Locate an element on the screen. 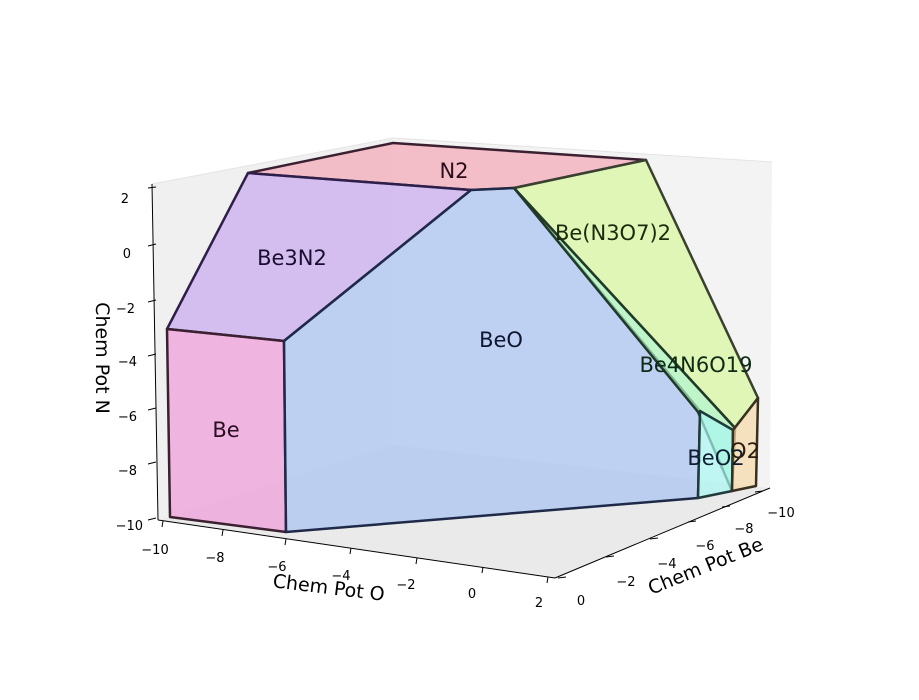 The width and height of the screenshot is (919, 700). region-label-be3n2: Be3N2 is located at coordinates (292, 258).